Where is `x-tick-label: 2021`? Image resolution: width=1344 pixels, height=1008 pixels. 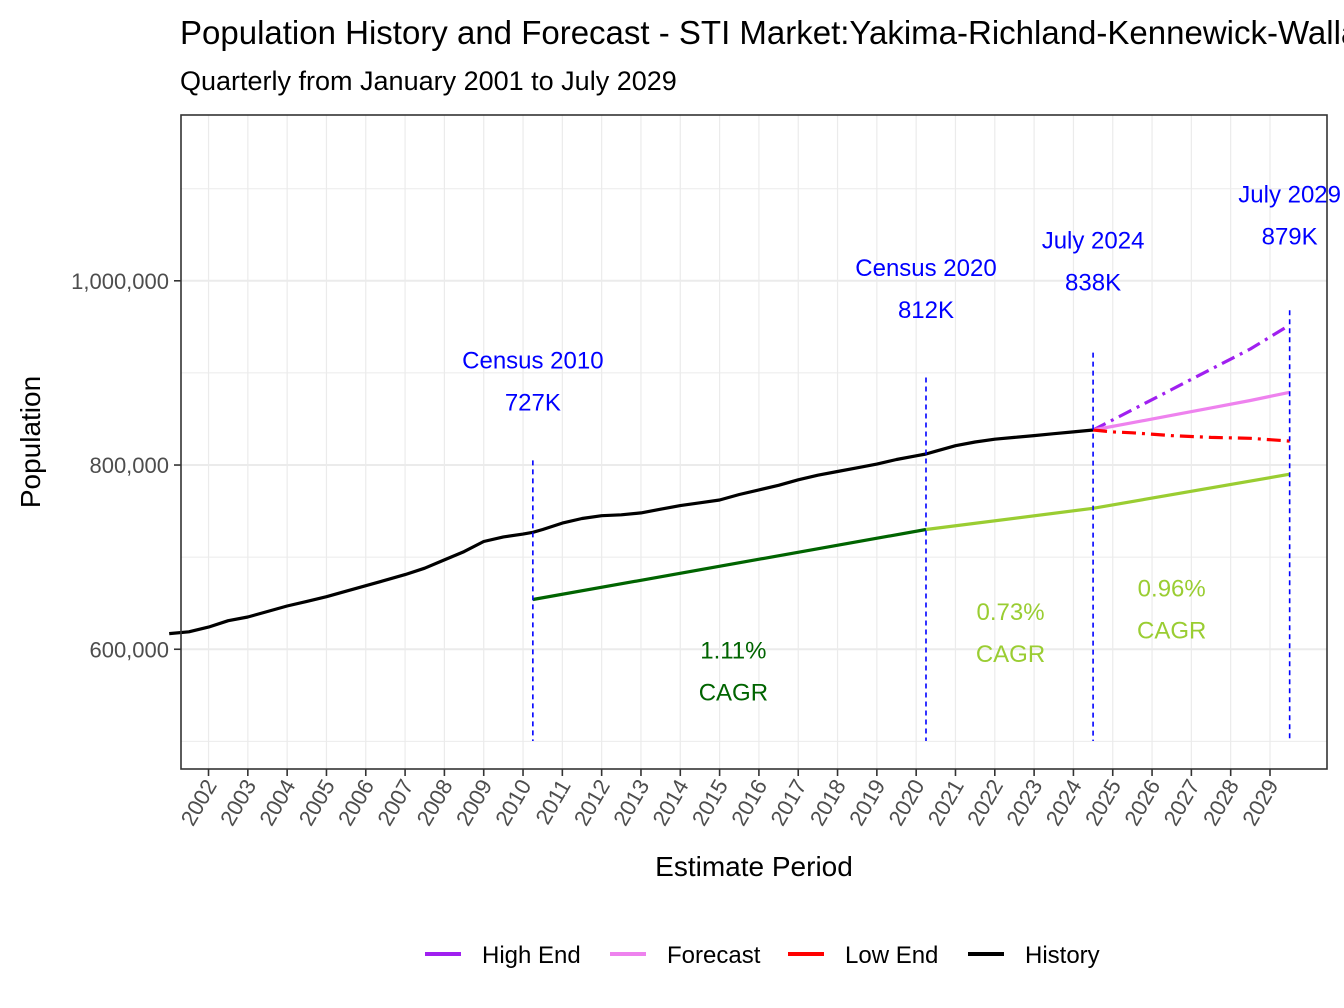
x-tick-label: 2021 is located at coordinates (946, 802).